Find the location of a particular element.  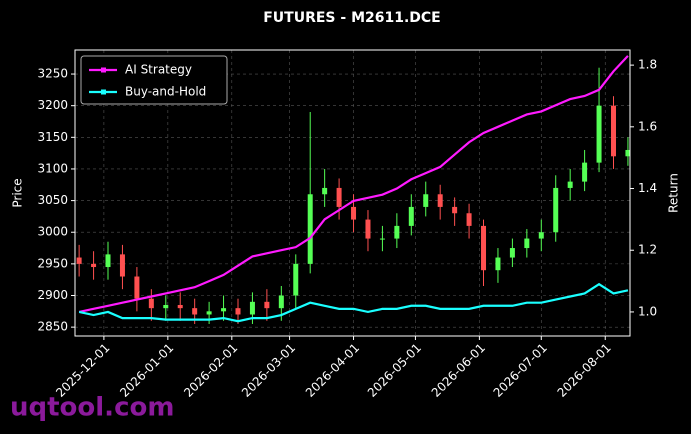

y2-tick-label: 1.0 is located at coordinates (647, 311).